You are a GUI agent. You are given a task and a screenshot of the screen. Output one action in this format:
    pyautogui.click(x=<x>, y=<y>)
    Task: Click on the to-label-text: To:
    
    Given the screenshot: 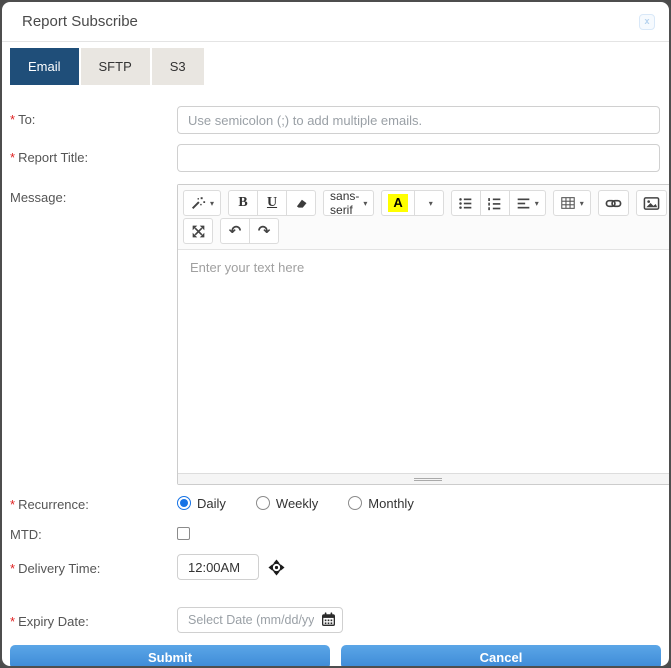 What is the action you would take?
    pyautogui.click(x=27, y=119)
    